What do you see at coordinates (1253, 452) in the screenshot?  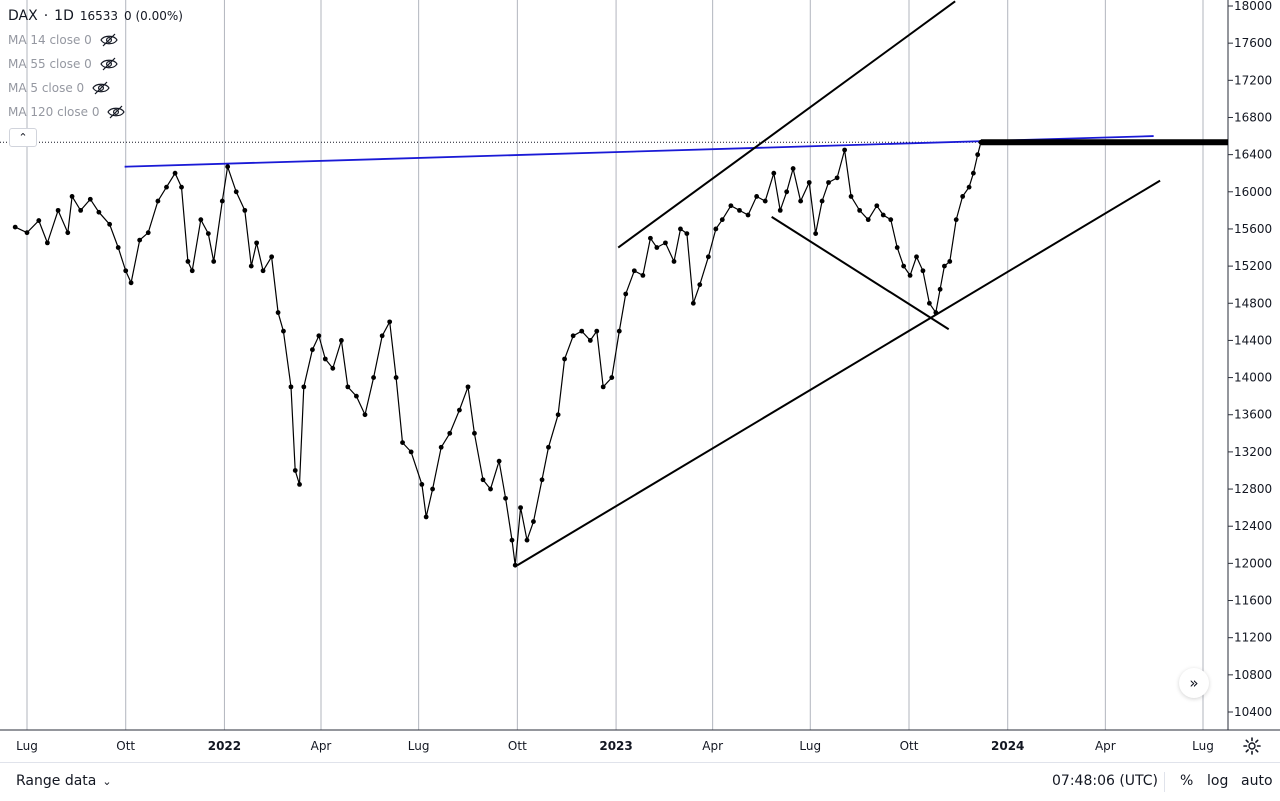 I see `y-tick-label: 13200` at bounding box center [1253, 452].